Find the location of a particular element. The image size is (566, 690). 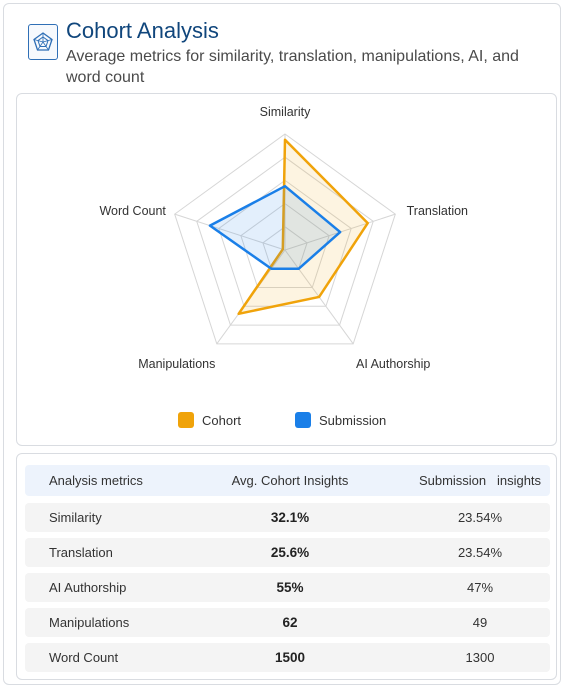

axis-label-ai-authorship: AI Authorship is located at coordinates (393, 364).